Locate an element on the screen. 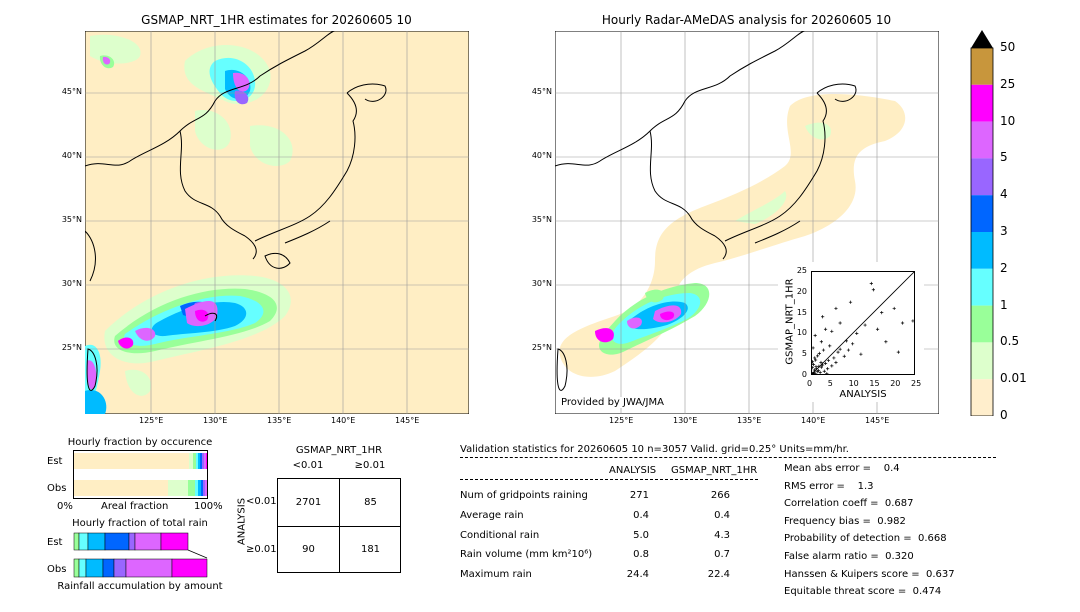 Image resolution: width=1080 pixels, height=612 pixels. colorbar-label: 0.01 is located at coordinates (1013, 378).